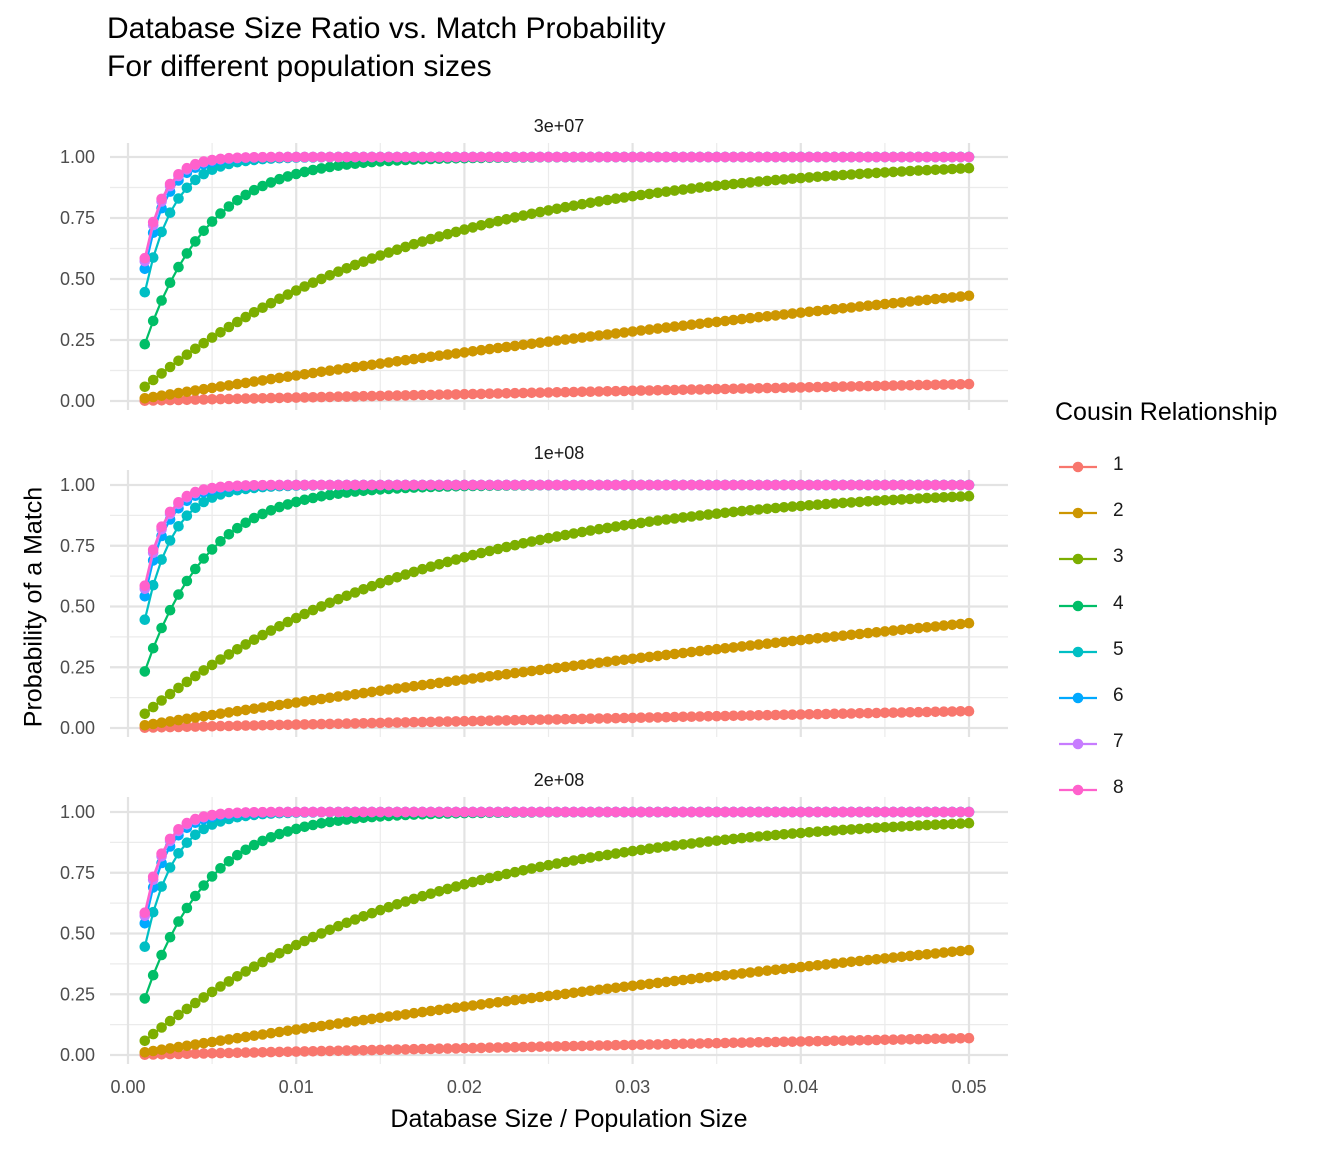 The width and height of the screenshot is (1344, 1152). I want to click on x-axis-label: Database Size / Population Size, so click(569, 1119).